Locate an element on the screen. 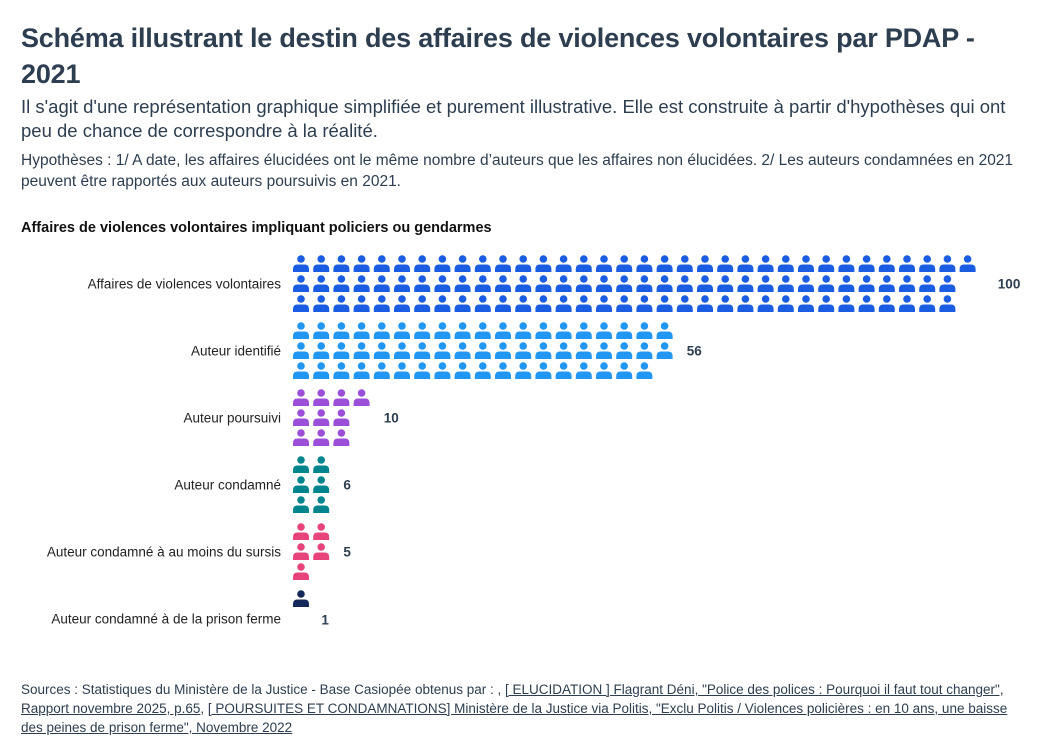 Image resolution: width=1040 pixels, height=756 pixels. value-label: 56 is located at coordinates (695, 351).